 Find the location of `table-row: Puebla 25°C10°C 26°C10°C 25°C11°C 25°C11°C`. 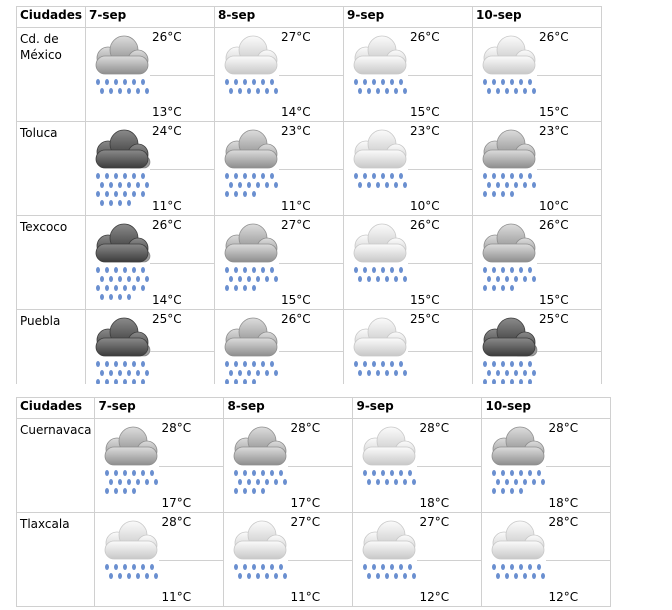

table-row: Puebla 25°C10°C 26°C10°C 25°C11°C 25°C11°C is located at coordinates (309, 353).